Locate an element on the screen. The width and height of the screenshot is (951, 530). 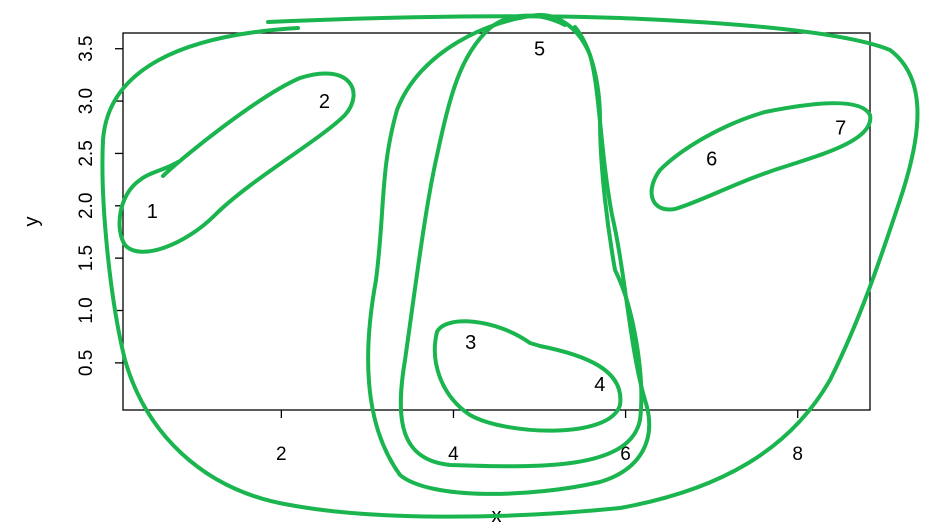
point-label-4: 4 is located at coordinates (599, 385).